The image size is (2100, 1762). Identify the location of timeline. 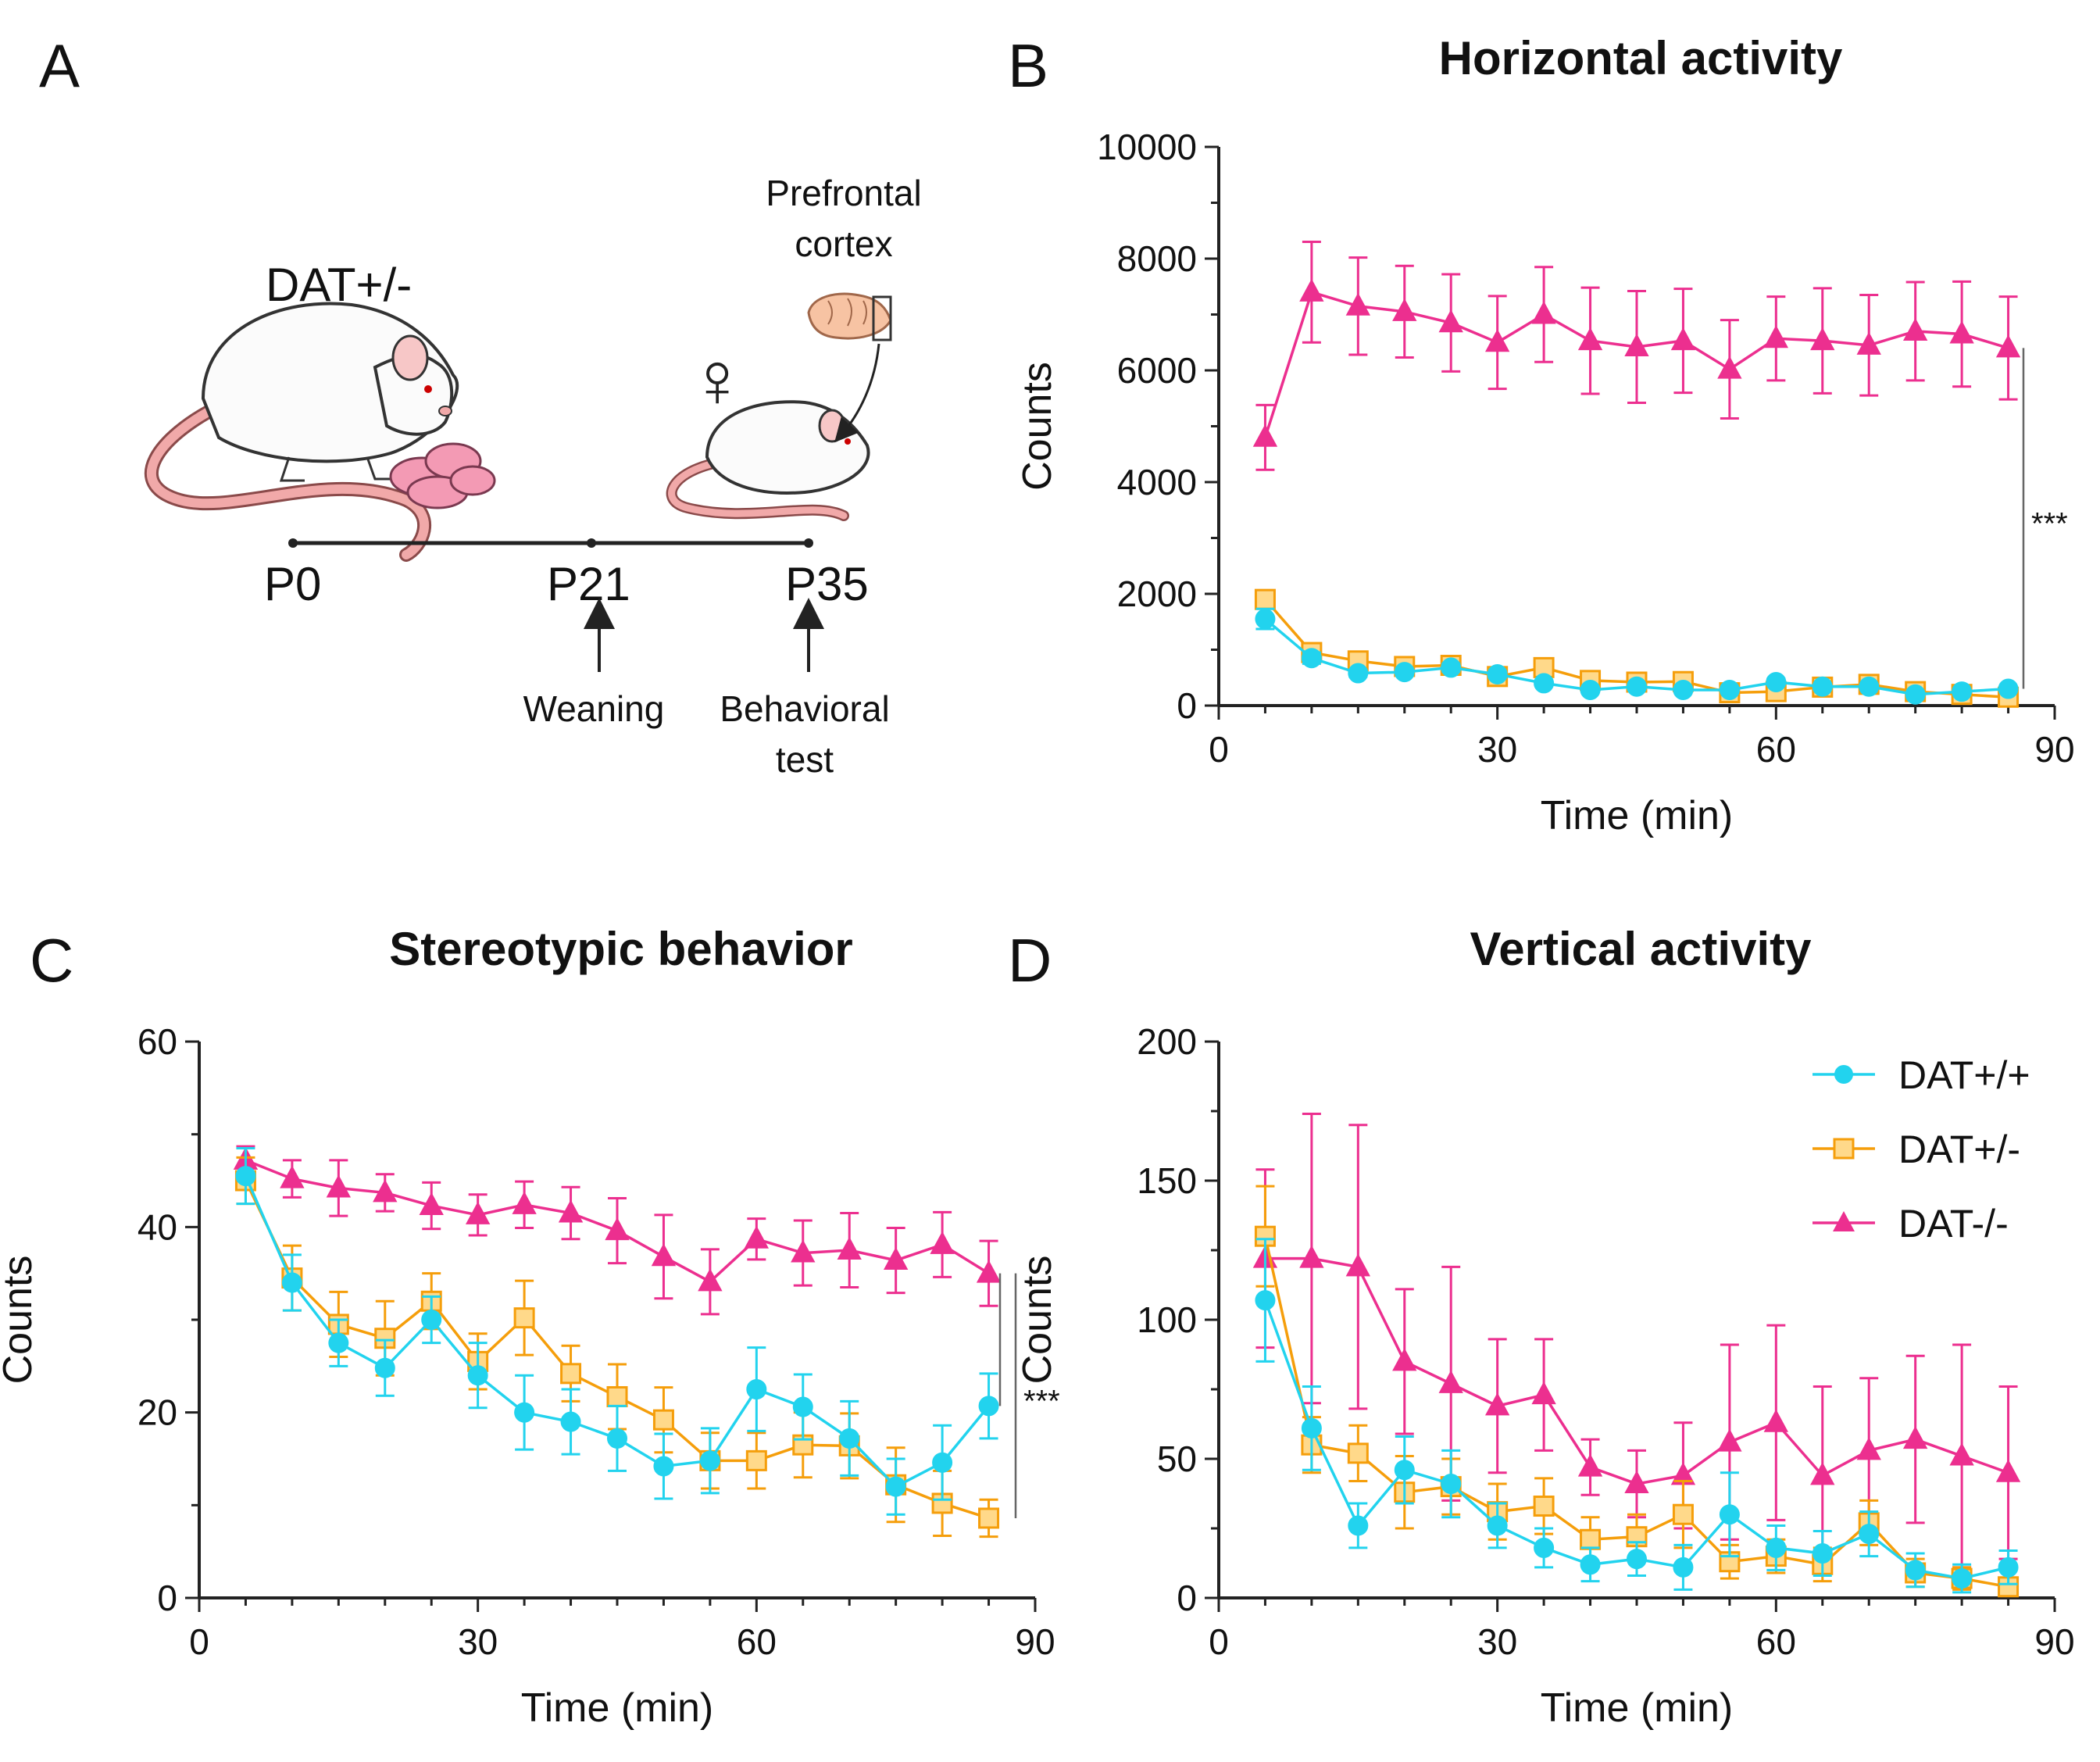
(556, 605).